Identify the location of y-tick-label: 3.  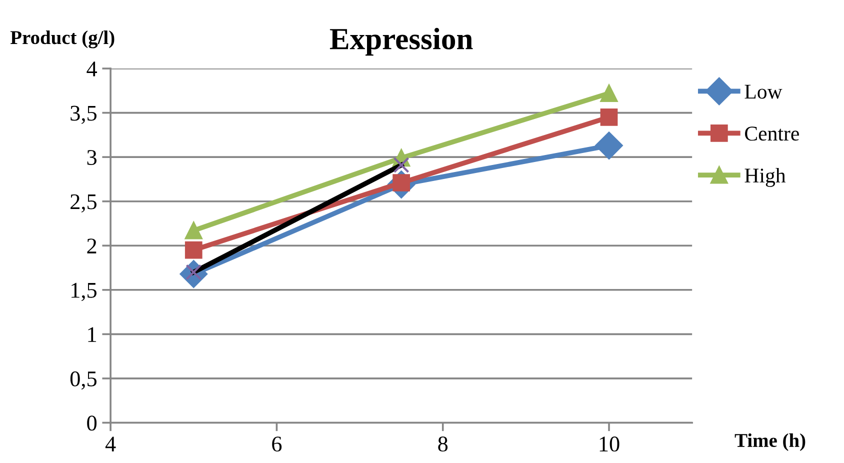
(91, 157).